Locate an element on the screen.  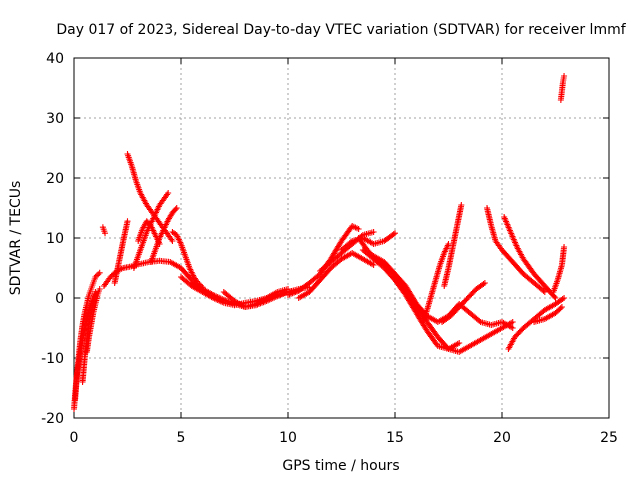
x-tick-label: 0 is located at coordinates (74, 438).